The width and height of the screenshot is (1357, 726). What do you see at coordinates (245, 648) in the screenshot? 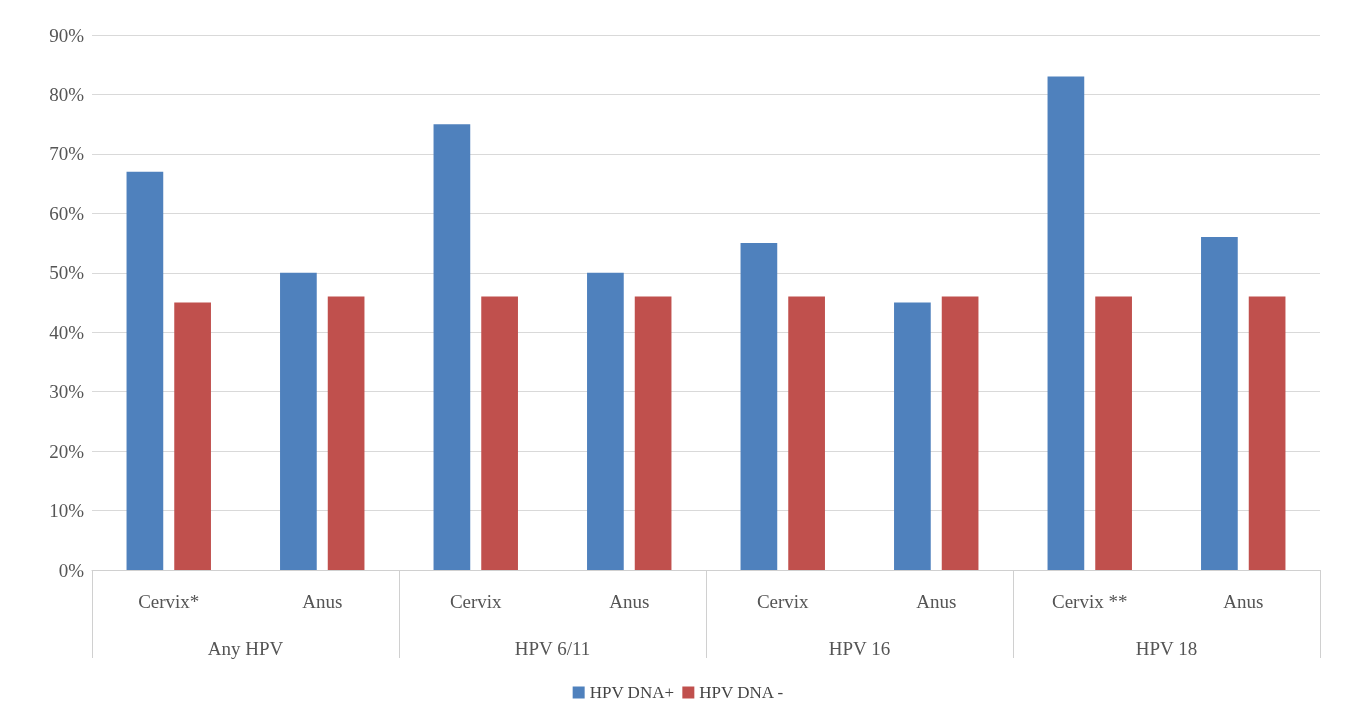
I see `text: Any HPV` at bounding box center [245, 648].